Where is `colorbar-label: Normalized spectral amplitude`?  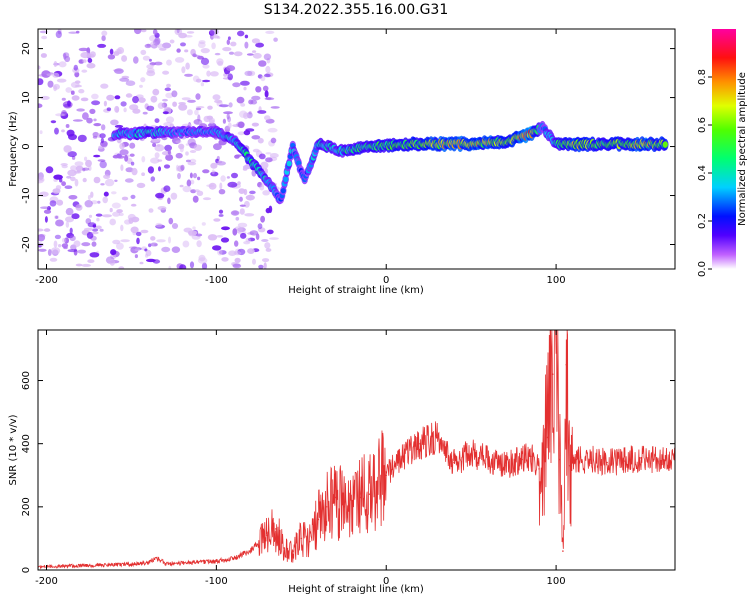 colorbar-label: Normalized spectral amplitude is located at coordinates (742, 149).